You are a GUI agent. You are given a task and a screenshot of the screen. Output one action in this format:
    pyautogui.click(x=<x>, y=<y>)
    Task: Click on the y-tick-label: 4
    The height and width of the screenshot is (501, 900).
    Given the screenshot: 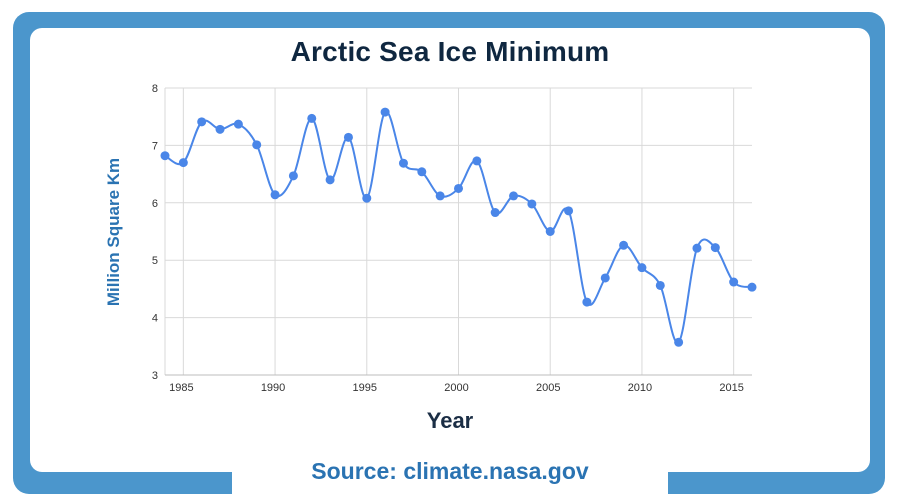 What is the action you would take?
    pyautogui.click(x=155, y=319)
    